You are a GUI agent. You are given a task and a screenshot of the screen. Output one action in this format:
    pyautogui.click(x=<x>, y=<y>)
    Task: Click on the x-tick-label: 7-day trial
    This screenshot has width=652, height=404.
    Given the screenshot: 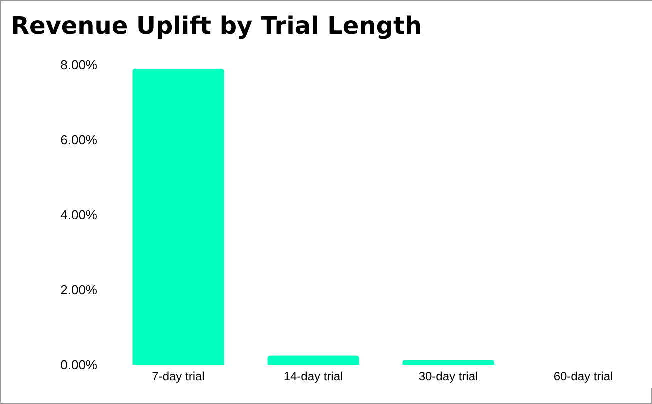 What is the action you would take?
    pyautogui.click(x=178, y=377)
    